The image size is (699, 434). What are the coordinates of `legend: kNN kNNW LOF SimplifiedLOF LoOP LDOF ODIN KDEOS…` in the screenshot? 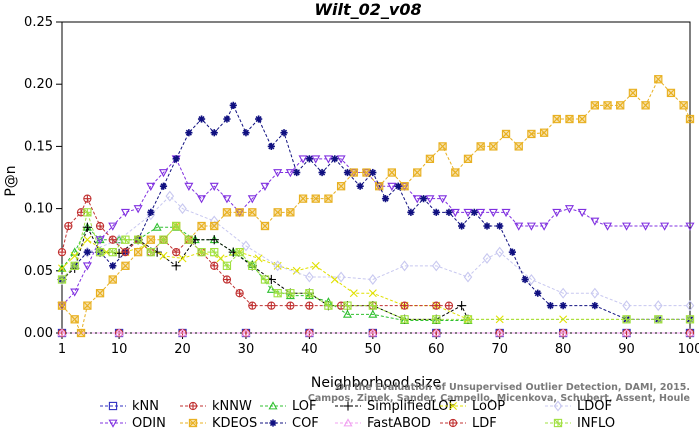 It's located at (357, 415).